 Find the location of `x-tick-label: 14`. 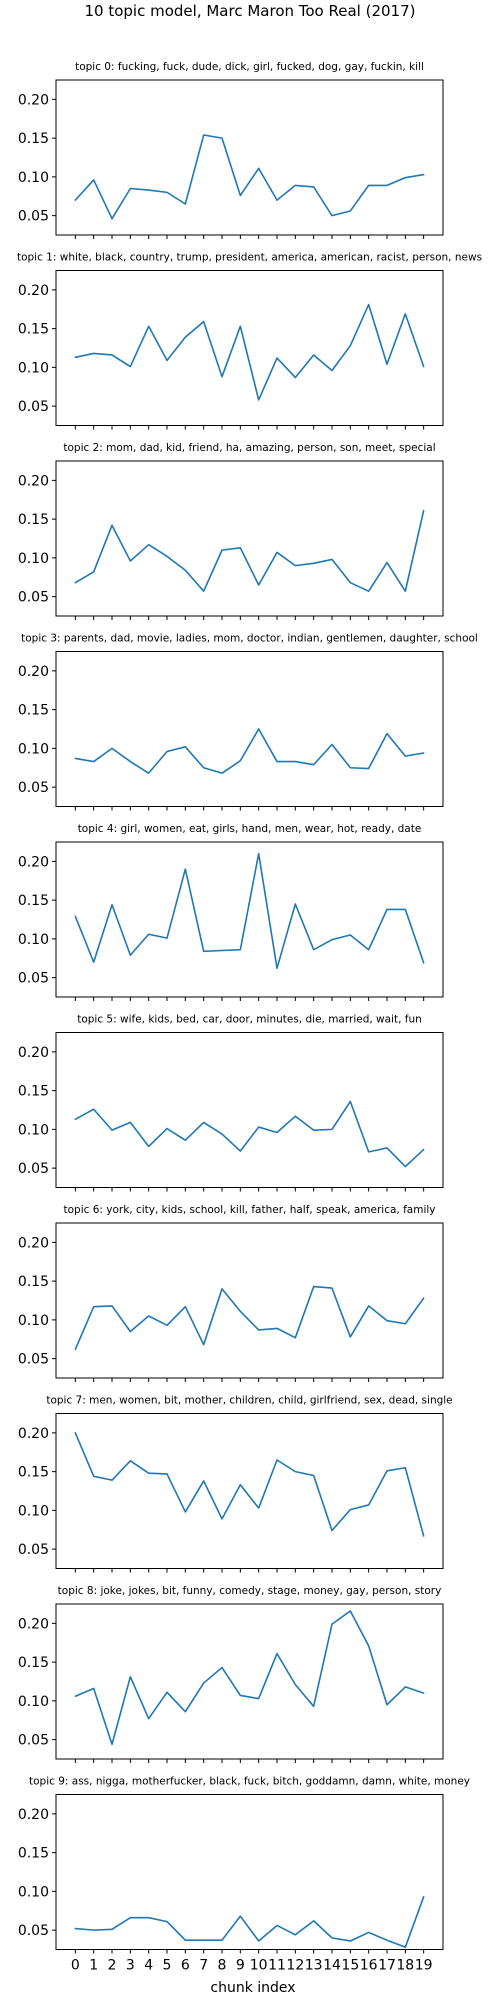

x-tick-label: 14 is located at coordinates (332, 1966).